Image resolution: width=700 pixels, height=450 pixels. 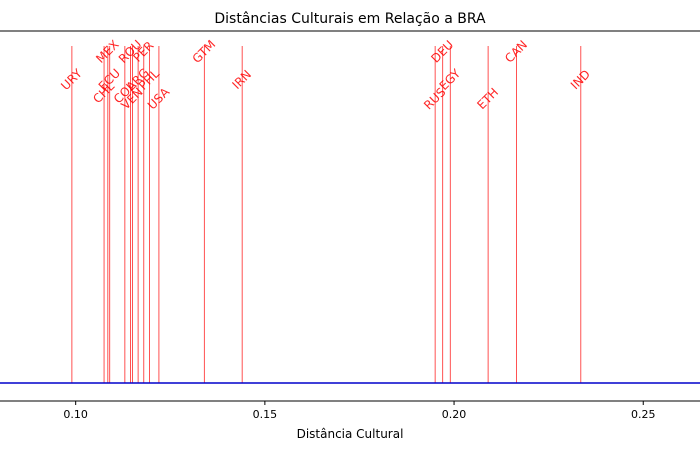 I want to click on chart-title: Distâncias Culturais em Relação a BRA, so click(x=350, y=19).